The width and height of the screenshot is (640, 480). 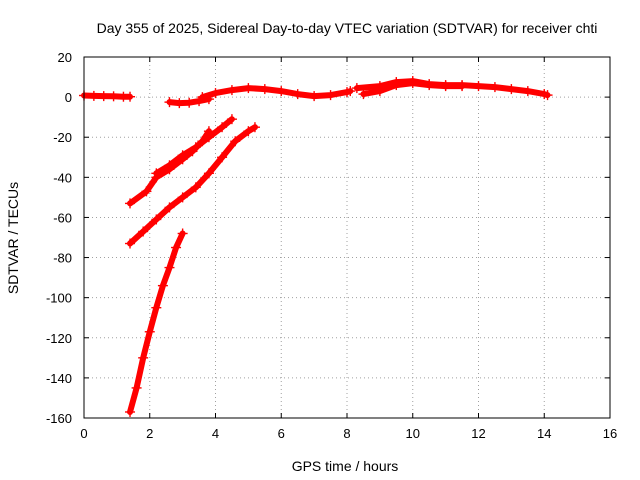 I want to click on y-tick-label: -120, so click(x=59, y=338).